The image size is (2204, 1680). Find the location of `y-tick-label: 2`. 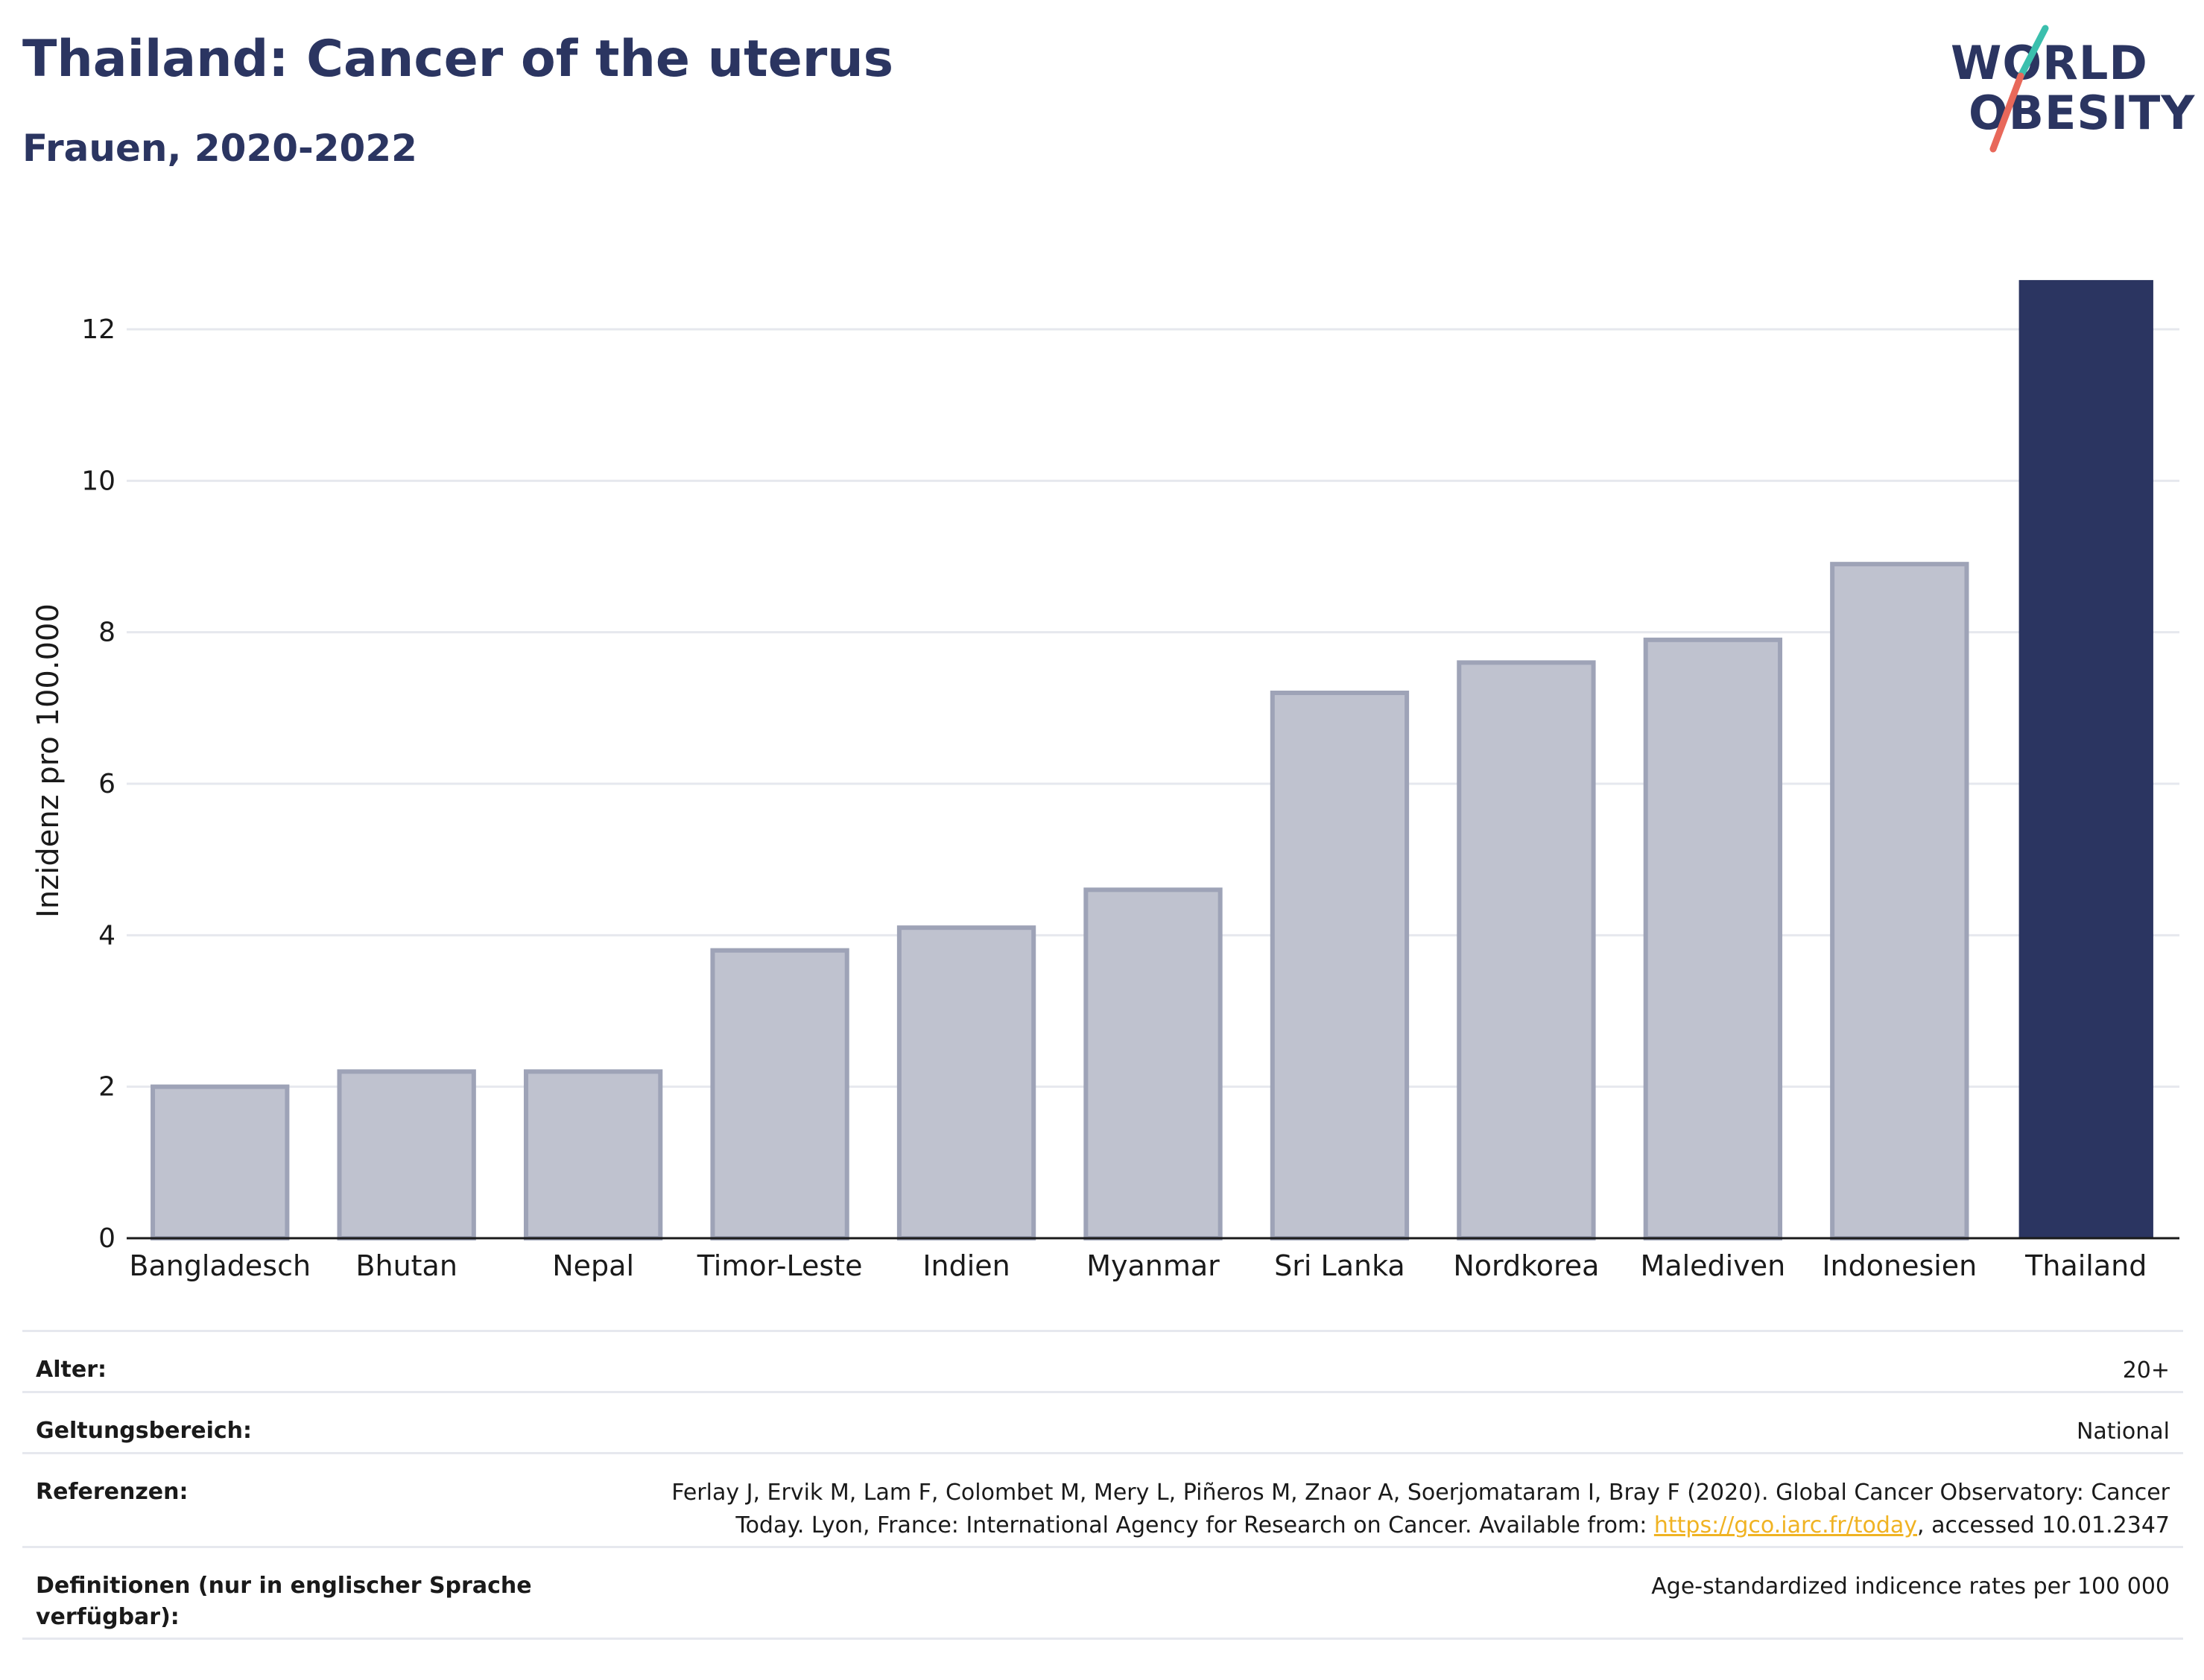

y-tick-label: 2 is located at coordinates (106, 1087).